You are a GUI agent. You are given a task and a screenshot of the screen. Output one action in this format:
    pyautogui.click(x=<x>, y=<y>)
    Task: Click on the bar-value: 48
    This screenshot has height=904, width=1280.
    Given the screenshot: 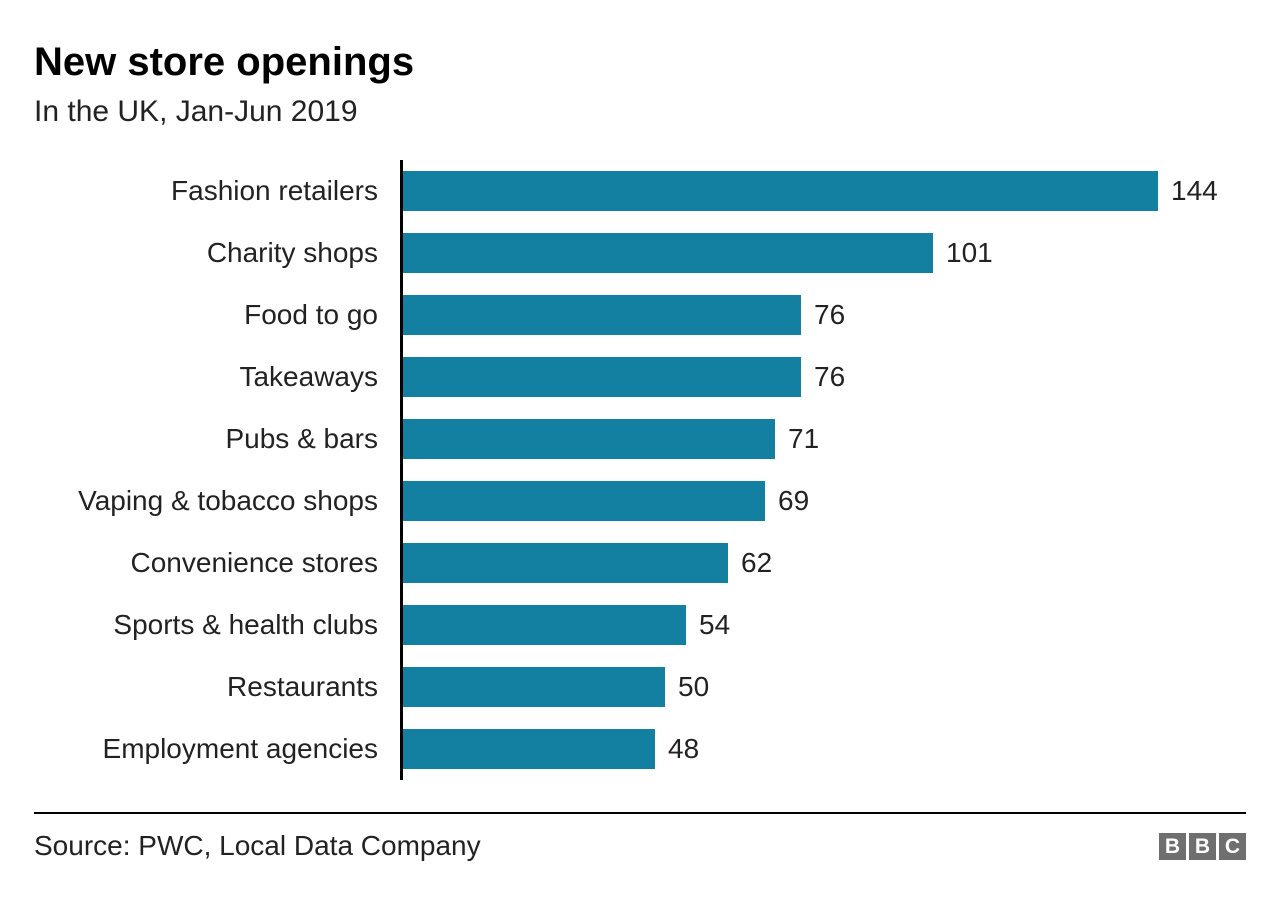 What is the action you would take?
    pyautogui.click(x=684, y=748)
    